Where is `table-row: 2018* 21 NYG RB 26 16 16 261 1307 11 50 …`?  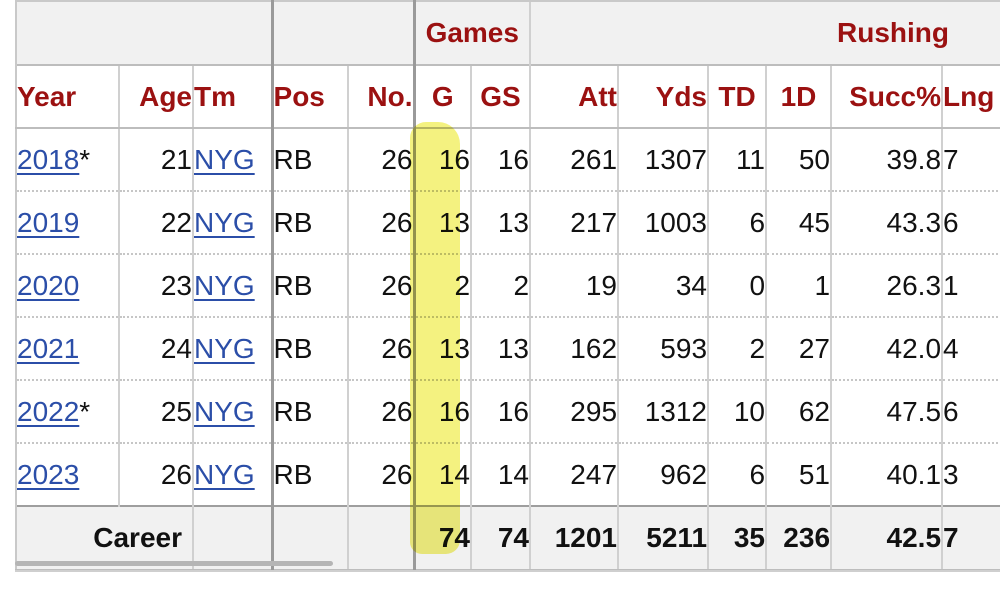
table-row: 2018* 21 NYG RB 26 16 16 261 1307 11 50 … is located at coordinates (507, 160).